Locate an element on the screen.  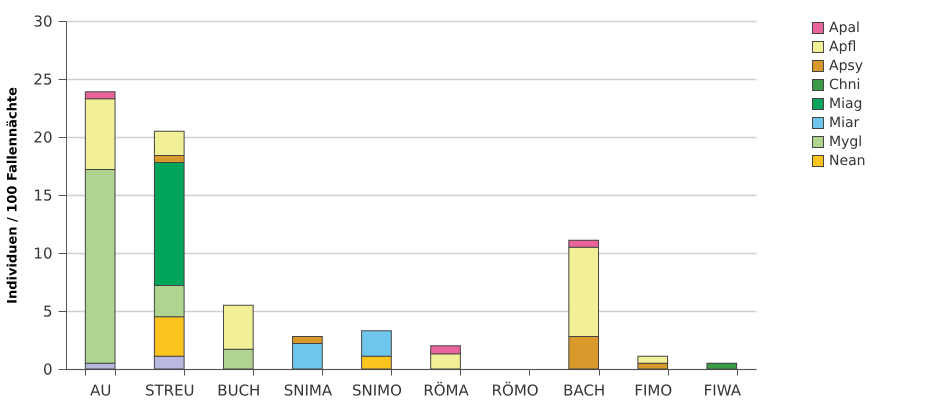
legend-label: Nean is located at coordinates (847, 161).